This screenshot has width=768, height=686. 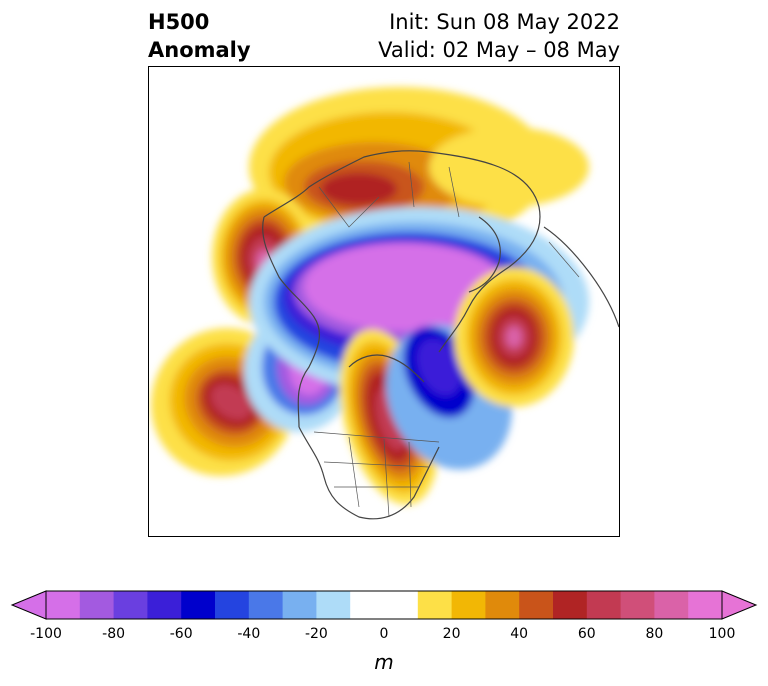 What do you see at coordinates (199, 36) in the screenshot?
I see `title-left: H500 Anomaly` at bounding box center [199, 36].